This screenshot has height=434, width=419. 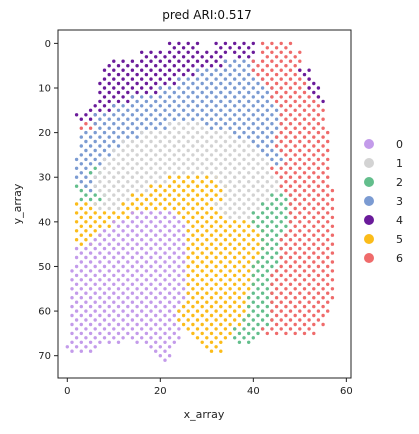 What do you see at coordinates (44, 222) in the screenshot?
I see `y-tick-label: 40` at bounding box center [44, 222].